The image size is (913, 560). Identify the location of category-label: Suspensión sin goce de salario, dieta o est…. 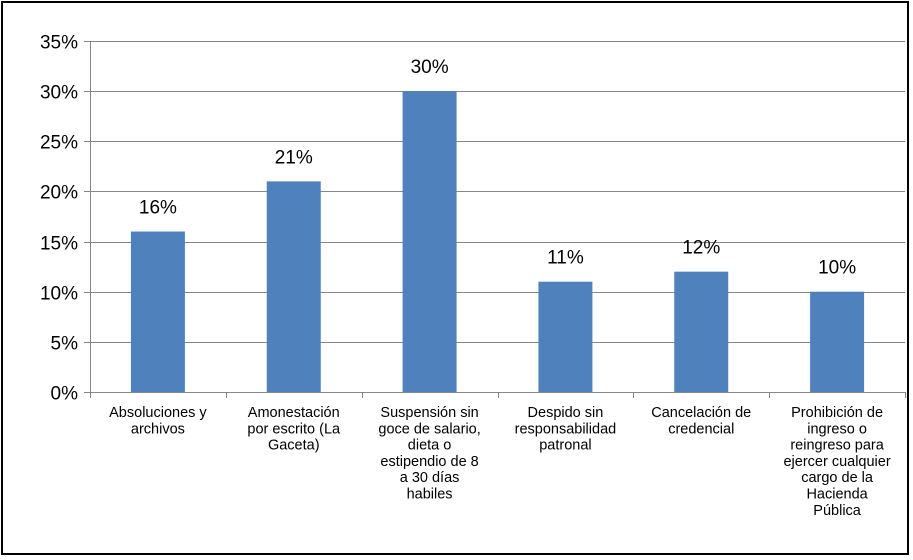
(429, 454).